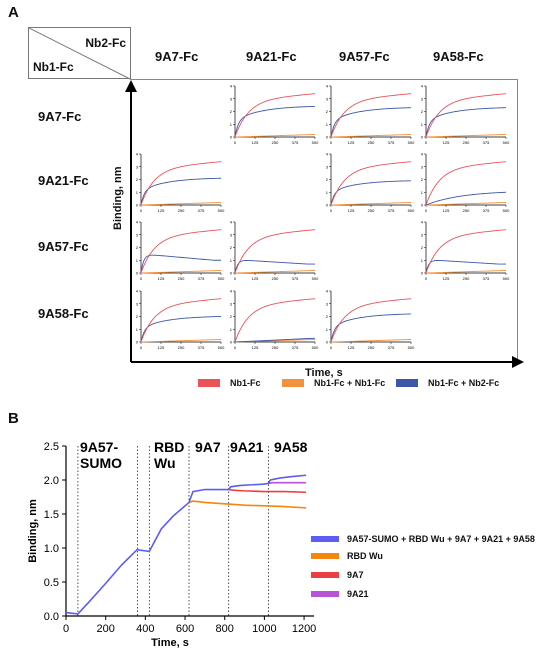 The height and width of the screenshot is (657, 550). I want to click on b-x-tick-label: 200, so click(106, 629).